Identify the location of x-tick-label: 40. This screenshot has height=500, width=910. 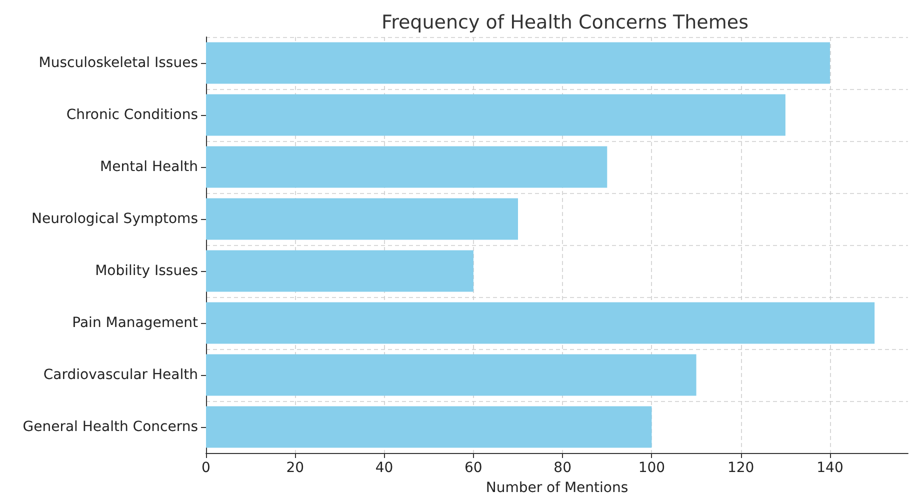
(384, 468).